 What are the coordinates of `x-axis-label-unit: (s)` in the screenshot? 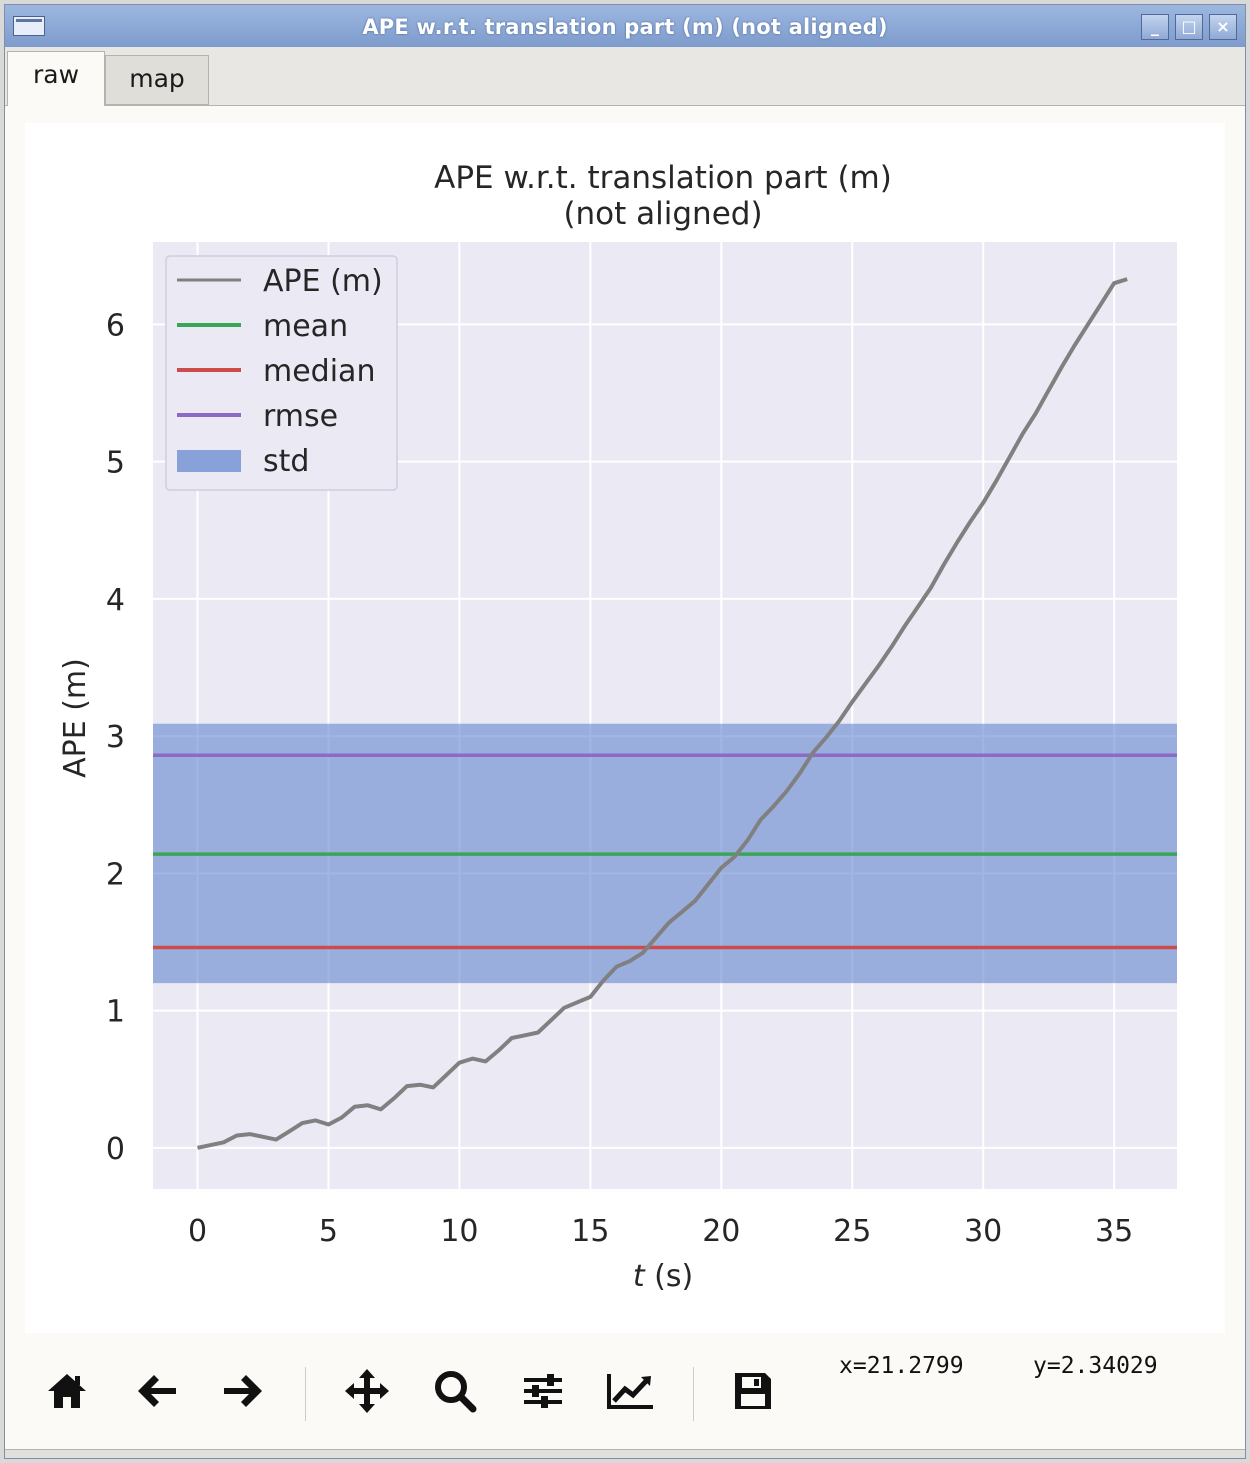 It's located at (669, 1276).